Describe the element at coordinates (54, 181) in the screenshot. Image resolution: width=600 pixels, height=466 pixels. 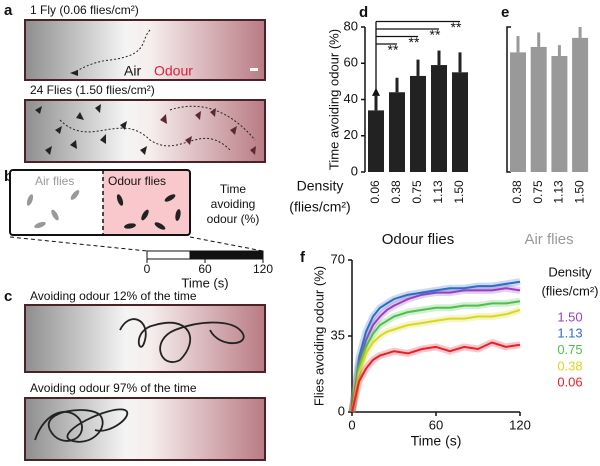
I see `air-flies-label: Air flies` at that location.